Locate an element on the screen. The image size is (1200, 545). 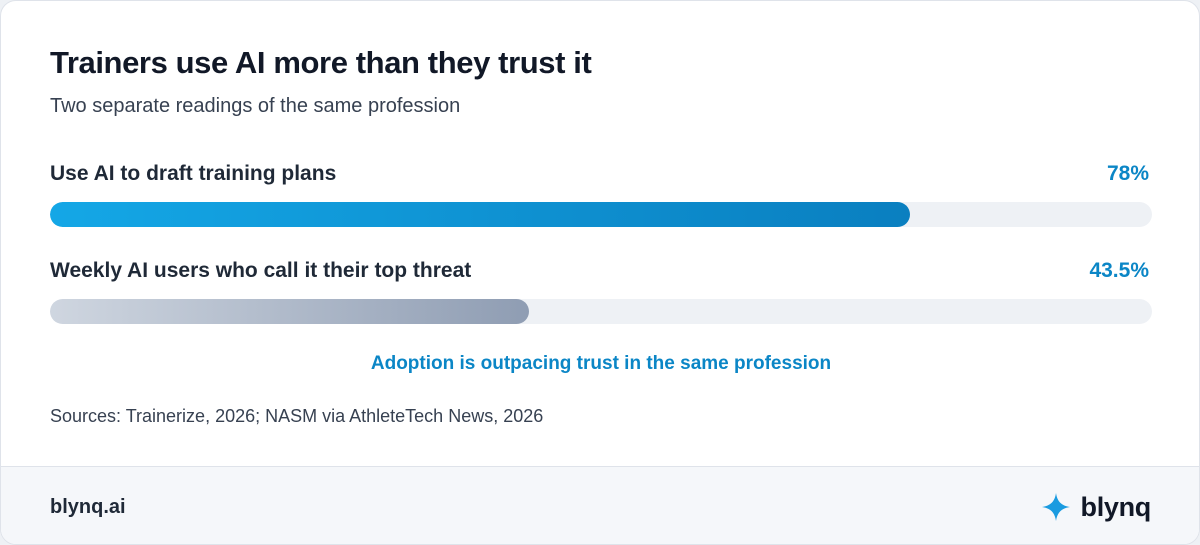
bar-value-1: 78% is located at coordinates (1127, 173).